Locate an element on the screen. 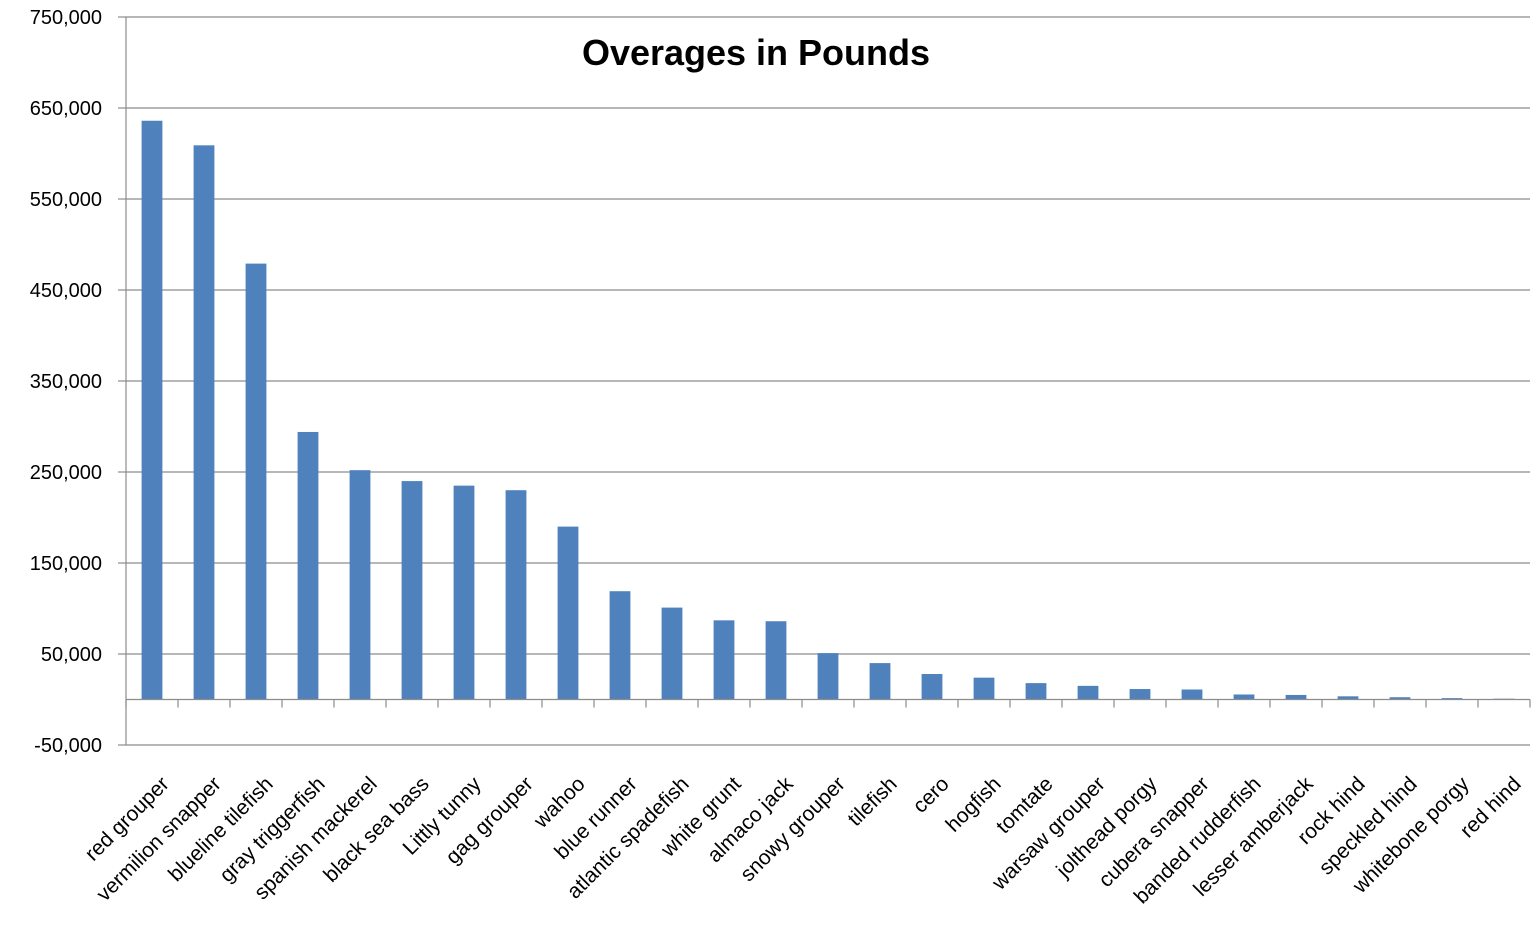  y-tick-label: 450,000 is located at coordinates (66, 291).